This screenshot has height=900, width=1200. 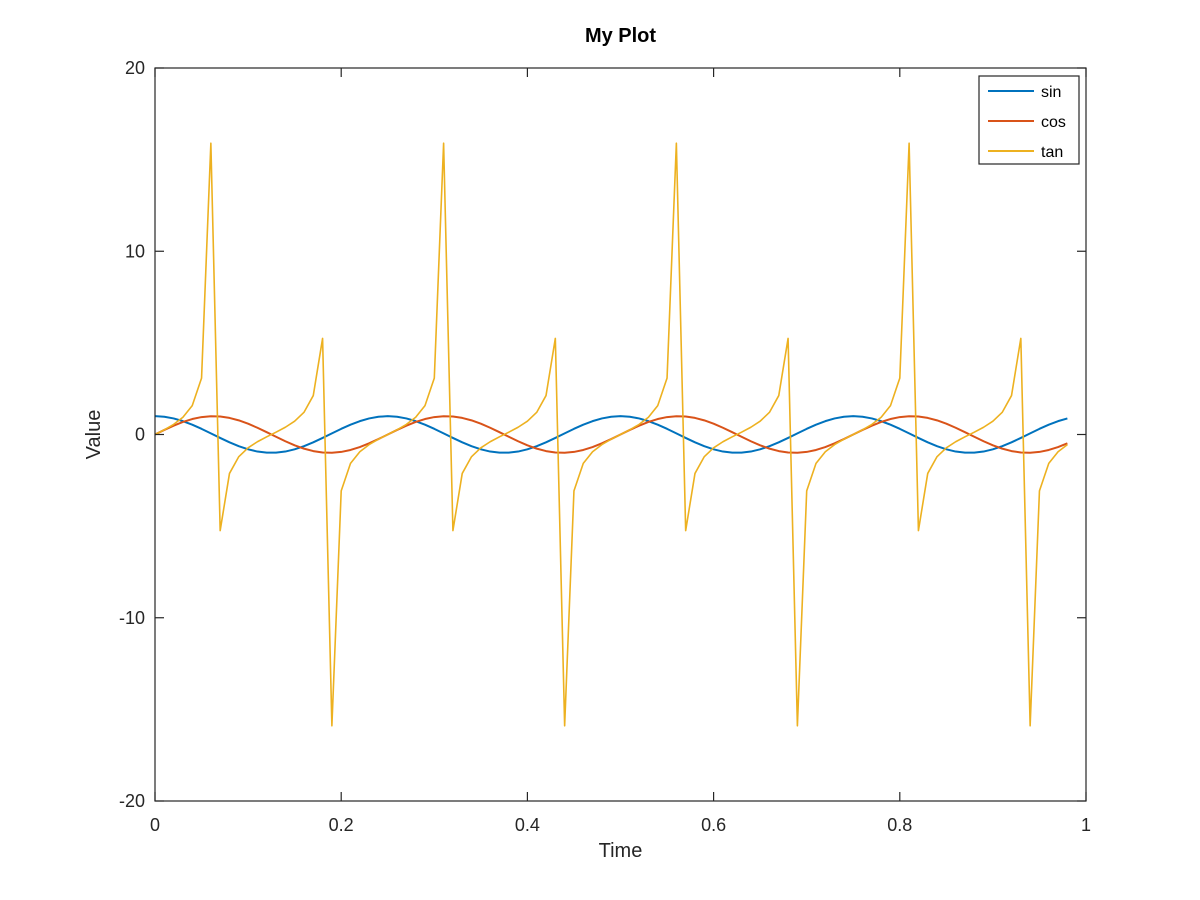 What do you see at coordinates (132, 618) in the screenshot?
I see `y-tick-label: -10` at bounding box center [132, 618].